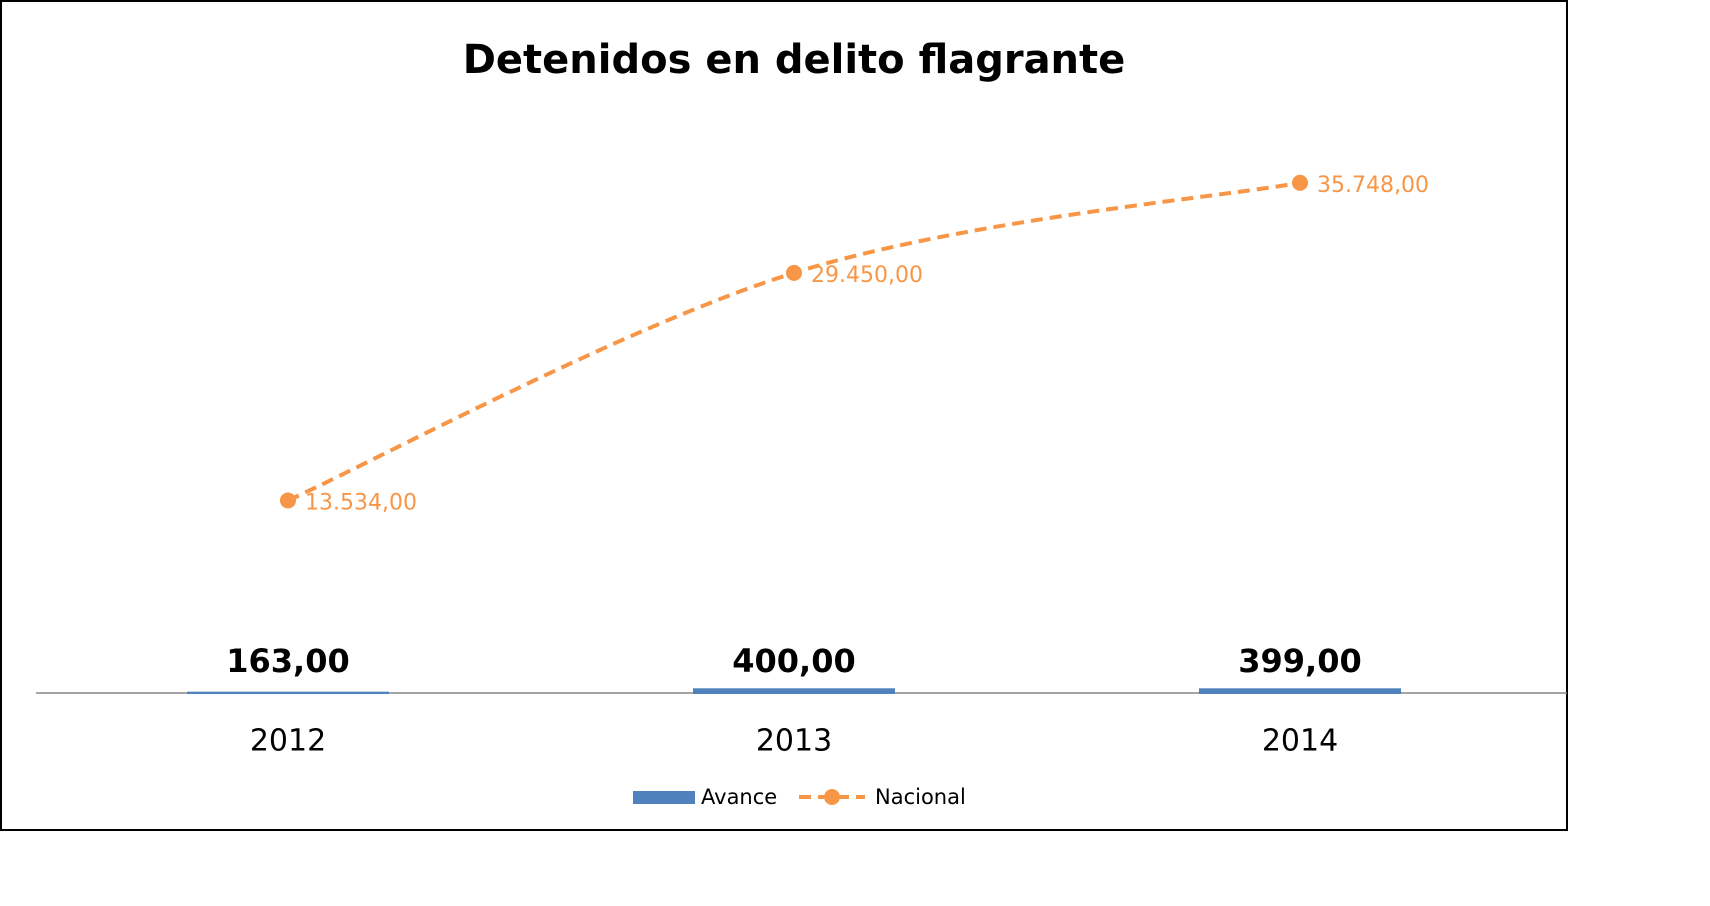  What do you see at coordinates (739, 797) in the screenshot?
I see `legend-label: Avance` at bounding box center [739, 797].